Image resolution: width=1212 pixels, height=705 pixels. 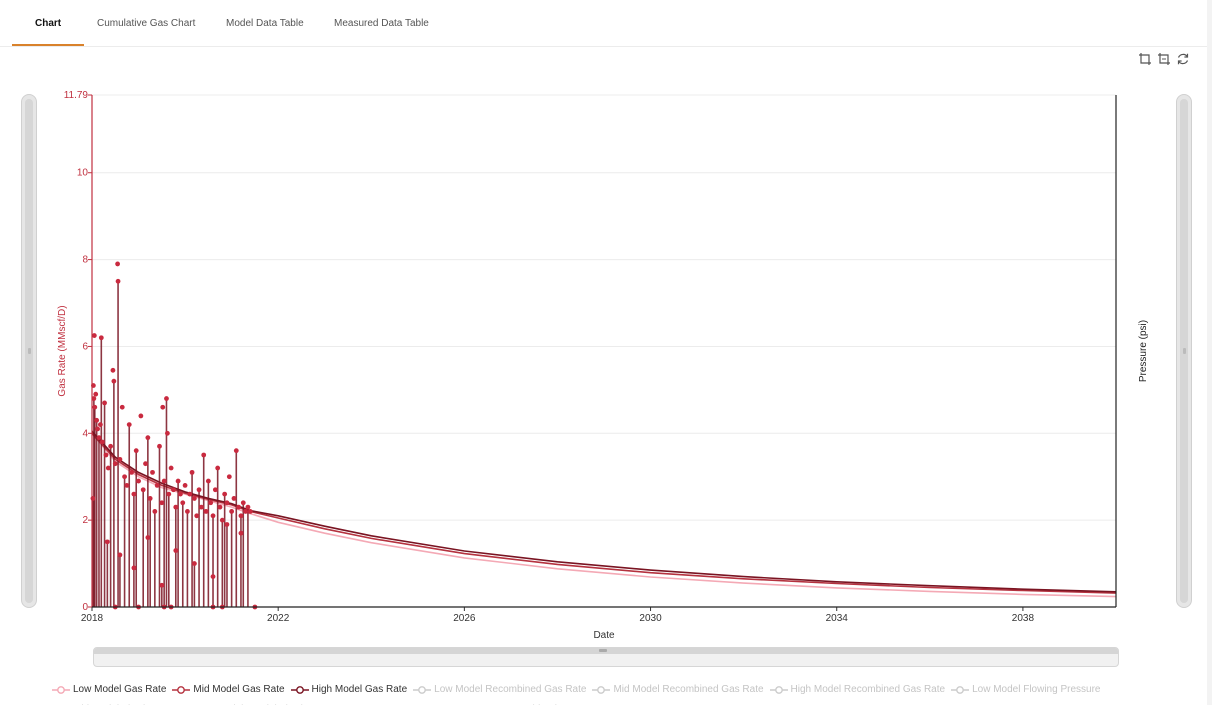 I want to click on legend-item: Low Model Flowing Pressure, so click(x=1025, y=689).